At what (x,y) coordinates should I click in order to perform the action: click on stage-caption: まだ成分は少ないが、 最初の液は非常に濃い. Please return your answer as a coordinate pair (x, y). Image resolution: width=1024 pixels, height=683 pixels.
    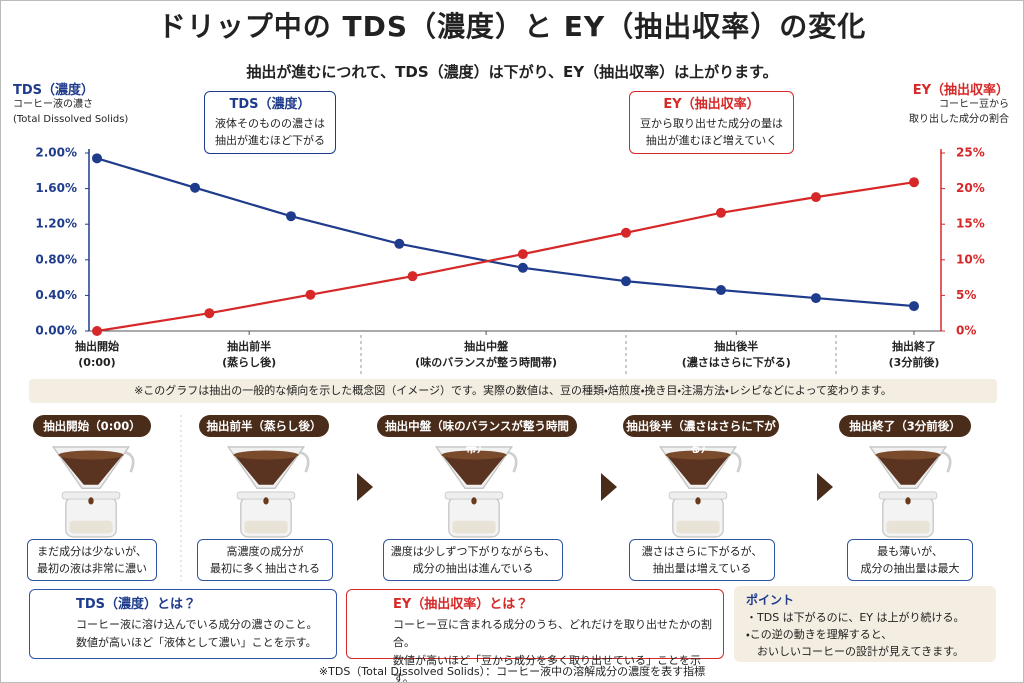
    Looking at the image, I should click on (92, 560).